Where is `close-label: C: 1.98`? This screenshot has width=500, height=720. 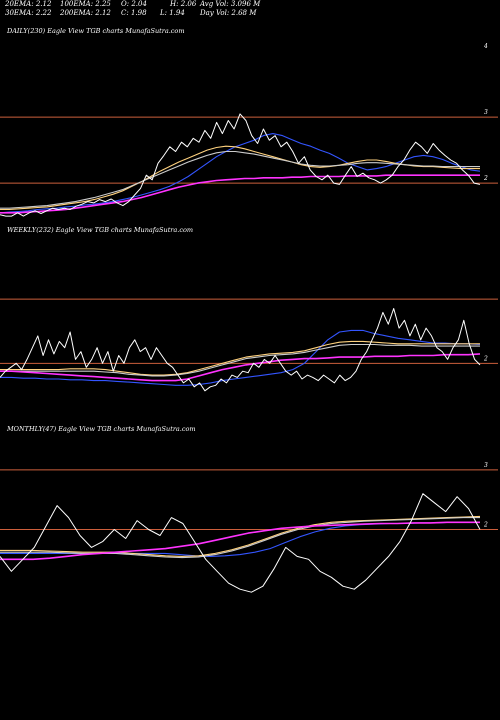 close-label: C: 1.98 is located at coordinates (134, 13).